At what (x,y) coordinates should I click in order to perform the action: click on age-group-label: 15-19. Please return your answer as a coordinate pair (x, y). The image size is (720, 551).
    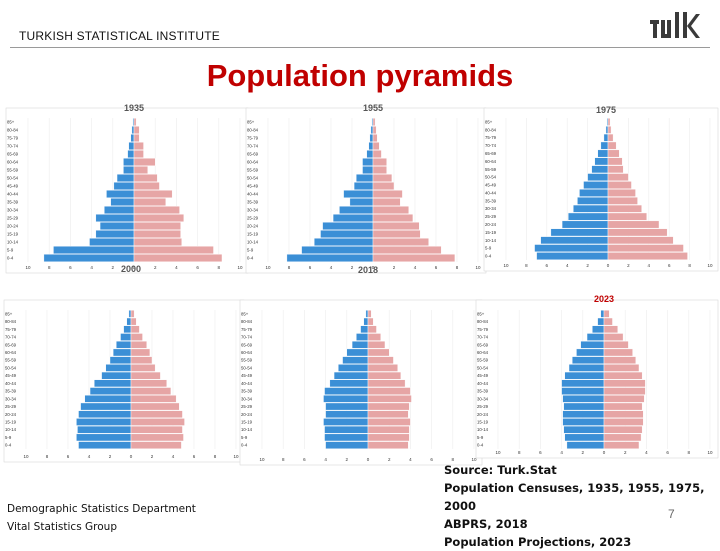
    Looking at the image, I should click on (253, 234).